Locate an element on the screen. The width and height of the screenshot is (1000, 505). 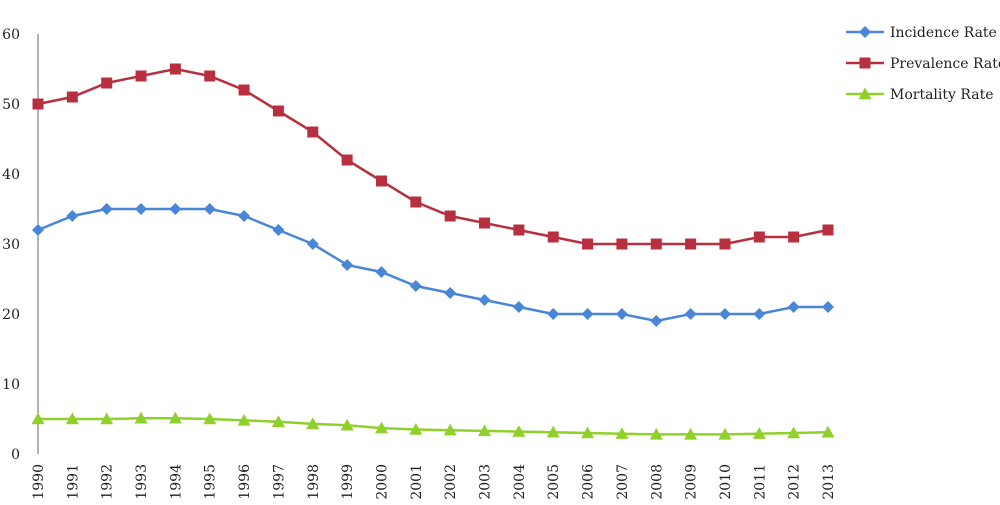
legend-label: Incidence Rate is located at coordinates (943, 33).